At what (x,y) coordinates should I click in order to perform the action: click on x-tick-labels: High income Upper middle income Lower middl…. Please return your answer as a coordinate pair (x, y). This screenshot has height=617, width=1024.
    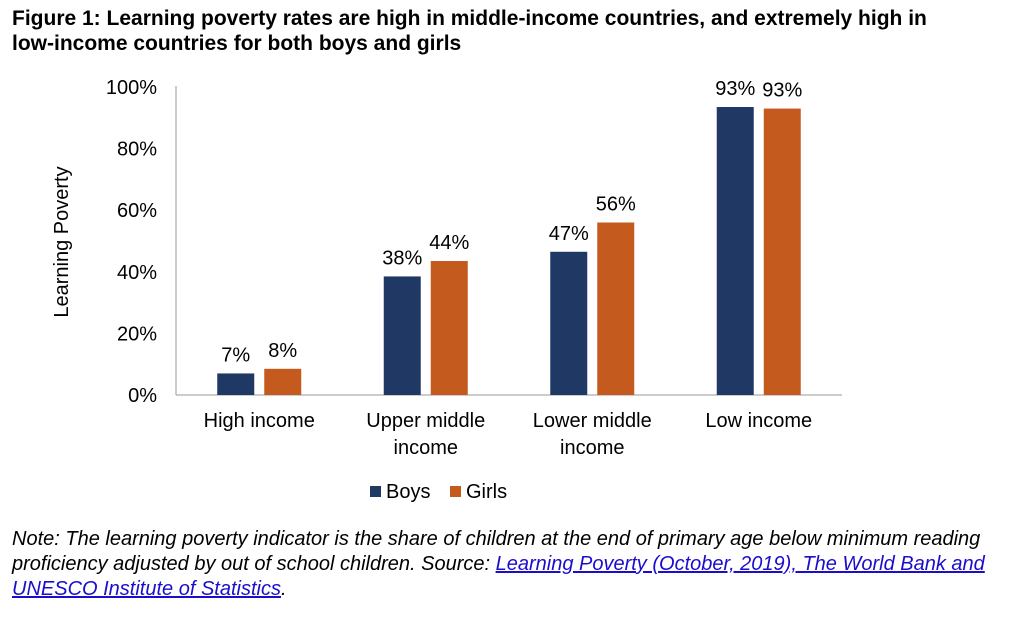
    Looking at the image, I should click on (508, 434).